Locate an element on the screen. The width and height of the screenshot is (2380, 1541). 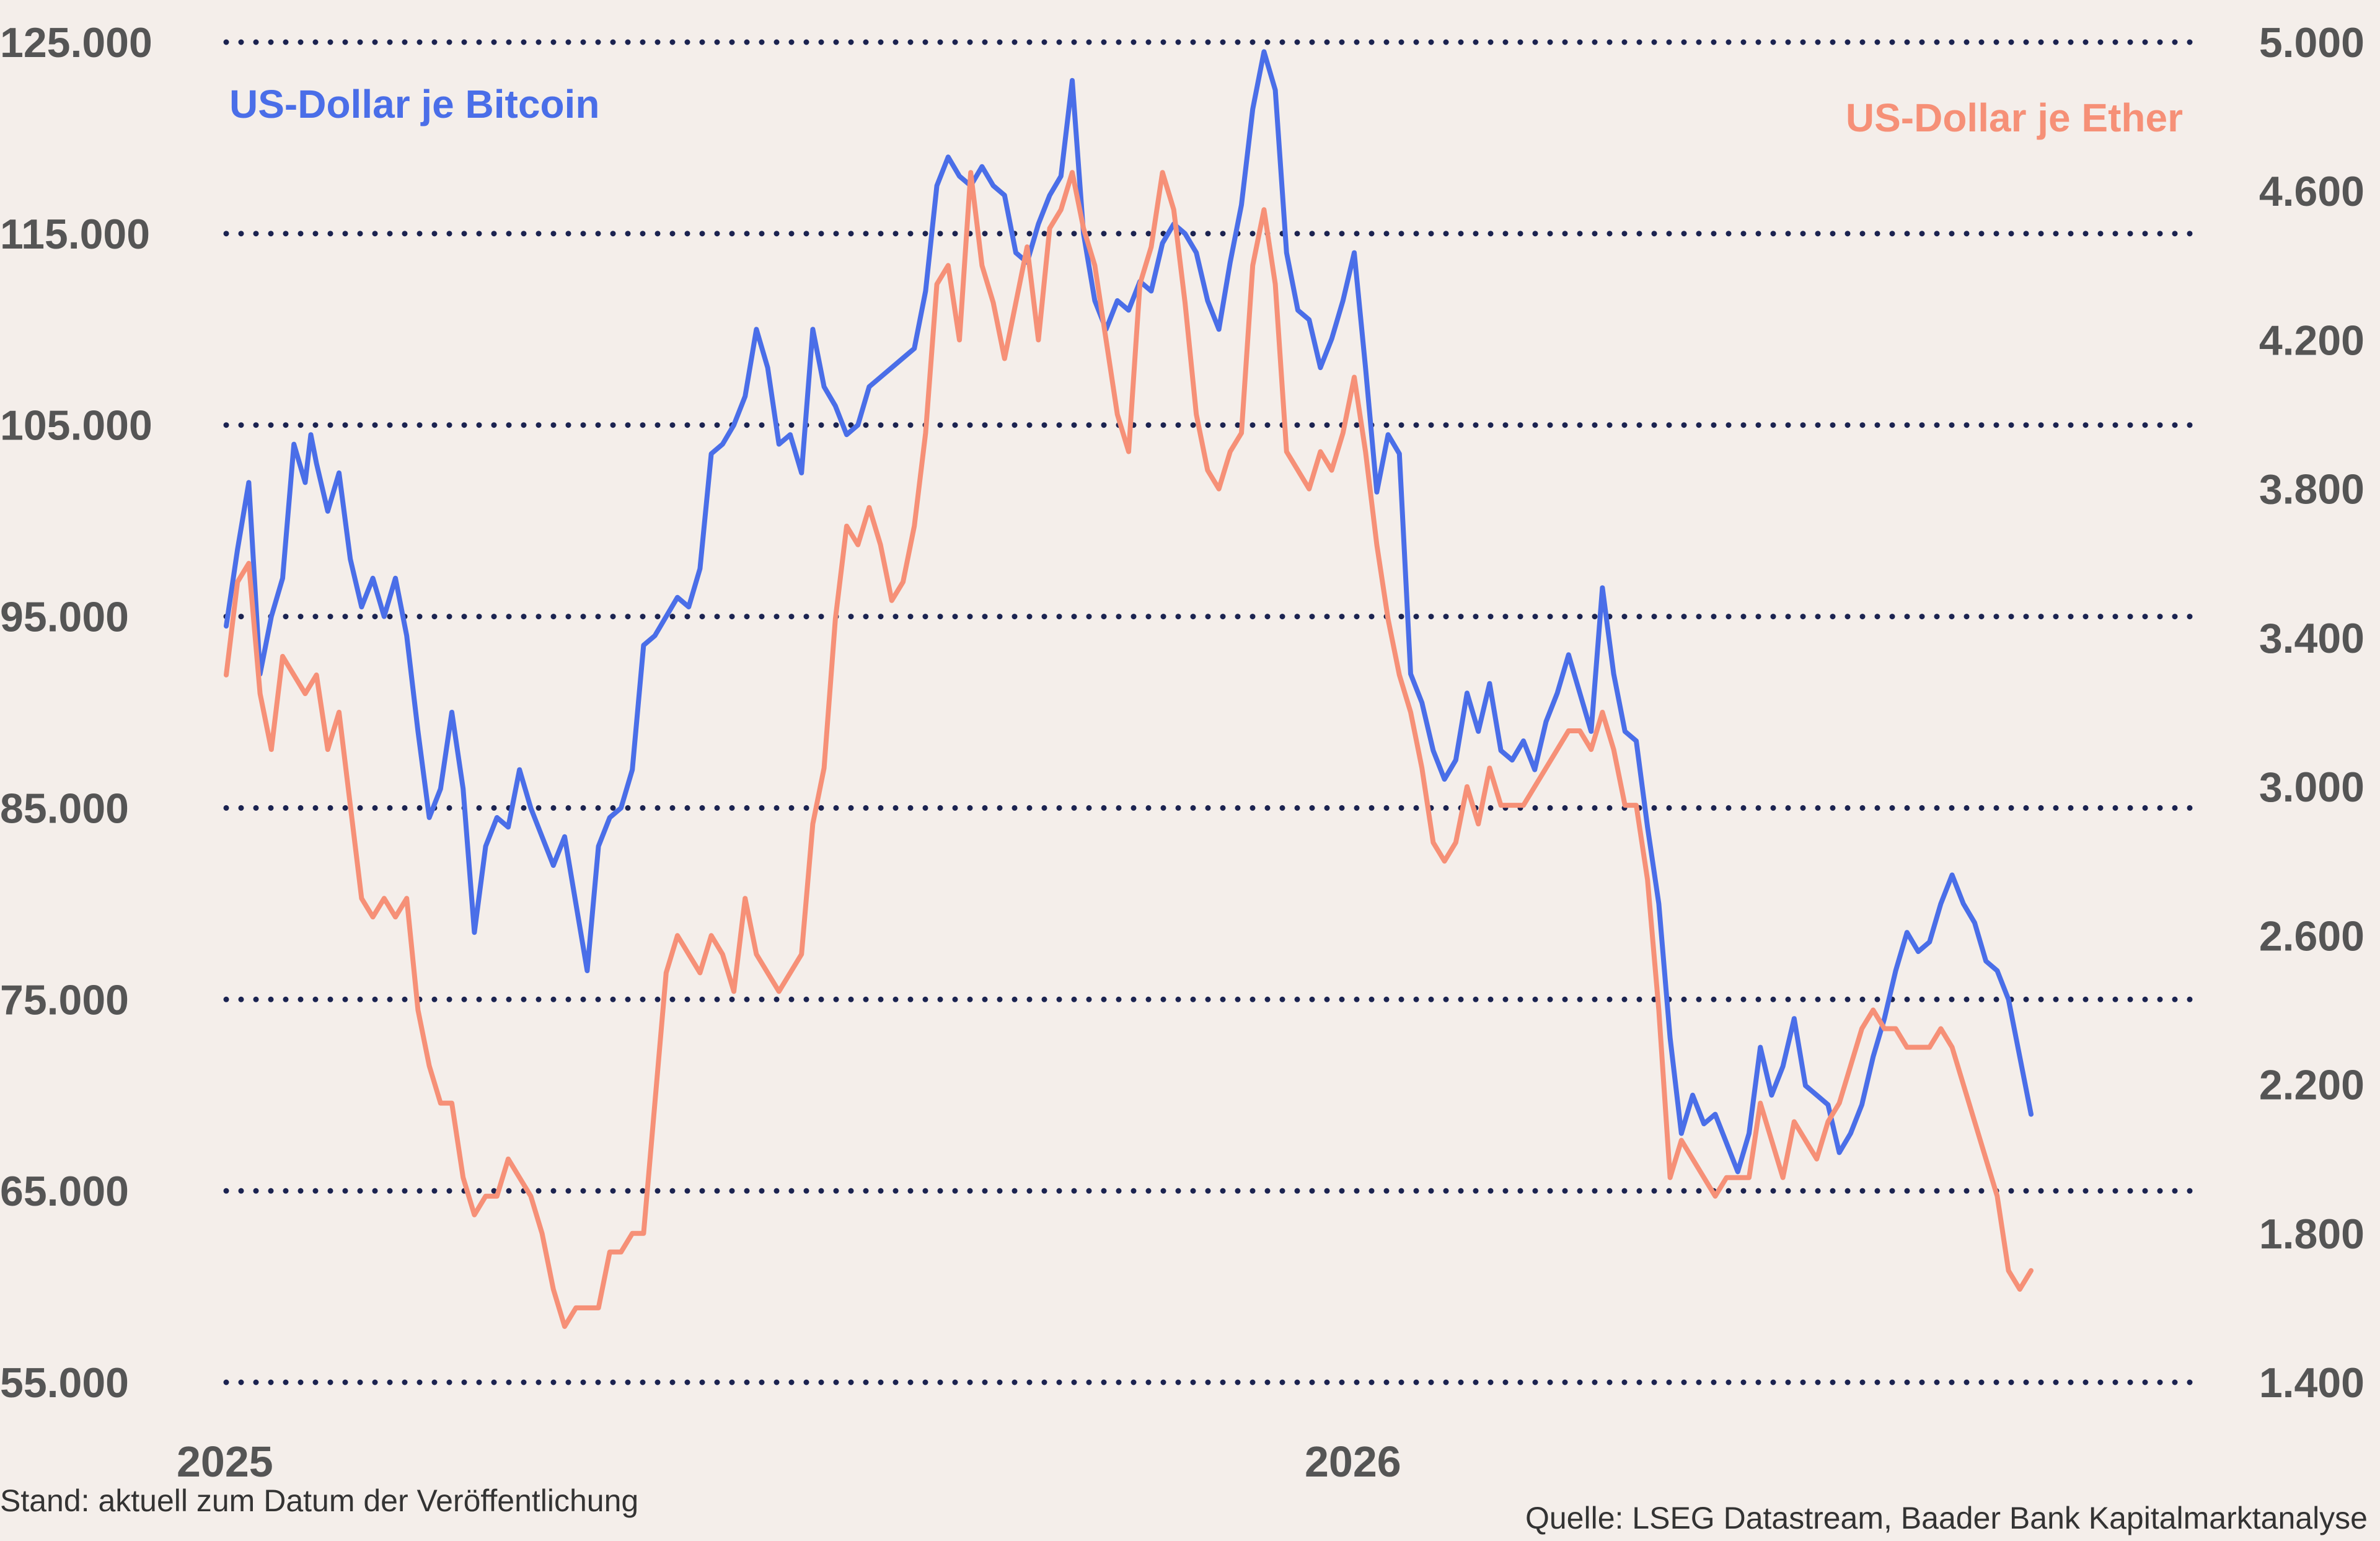
right-tick-label: 2.600 is located at coordinates (2312, 936).